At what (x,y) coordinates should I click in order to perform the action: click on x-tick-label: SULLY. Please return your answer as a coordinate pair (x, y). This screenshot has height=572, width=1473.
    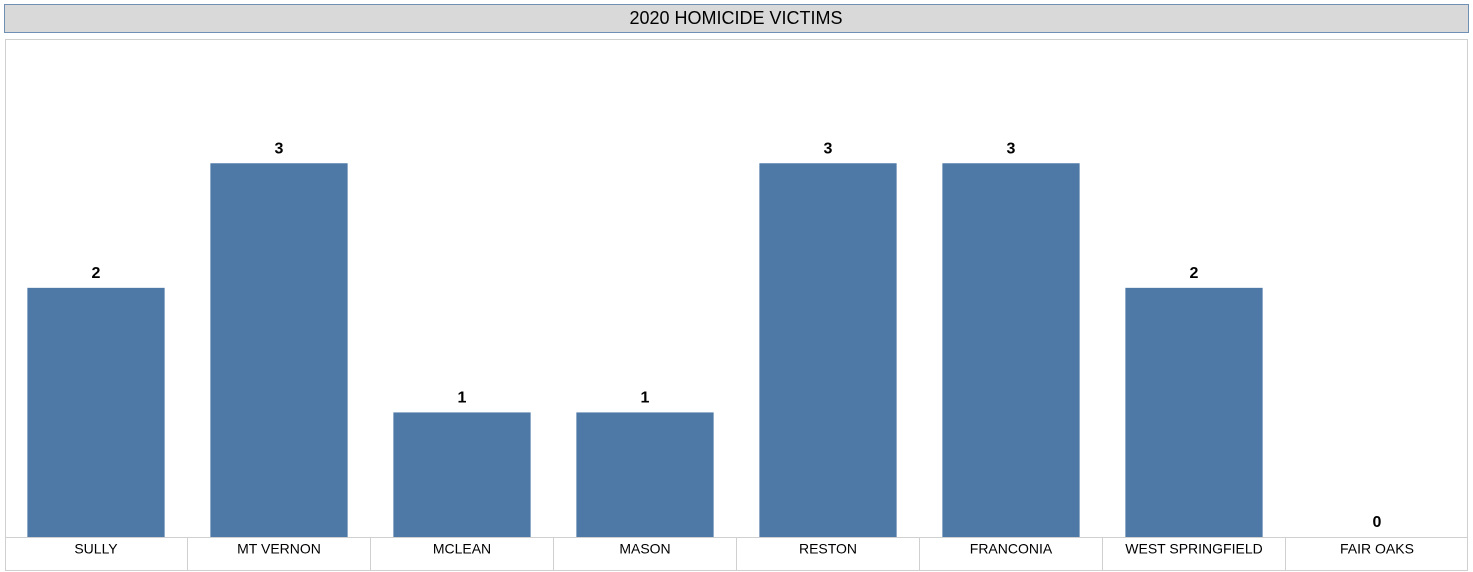
    Looking at the image, I should click on (96, 549).